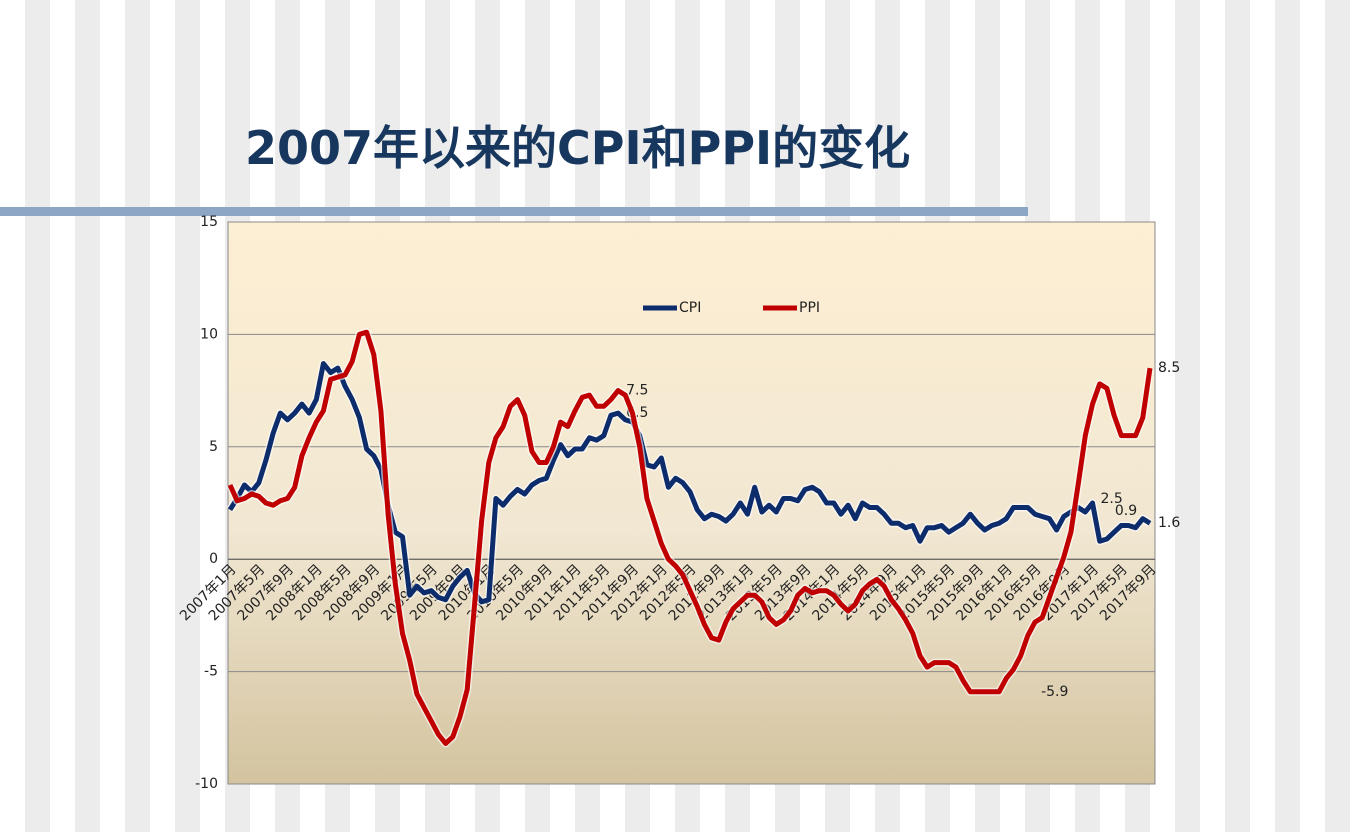 The width and height of the screenshot is (1355, 832). What do you see at coordinates (514, 211) in the screenshot?
I see `title-rule` at bounding box center [514, 211].